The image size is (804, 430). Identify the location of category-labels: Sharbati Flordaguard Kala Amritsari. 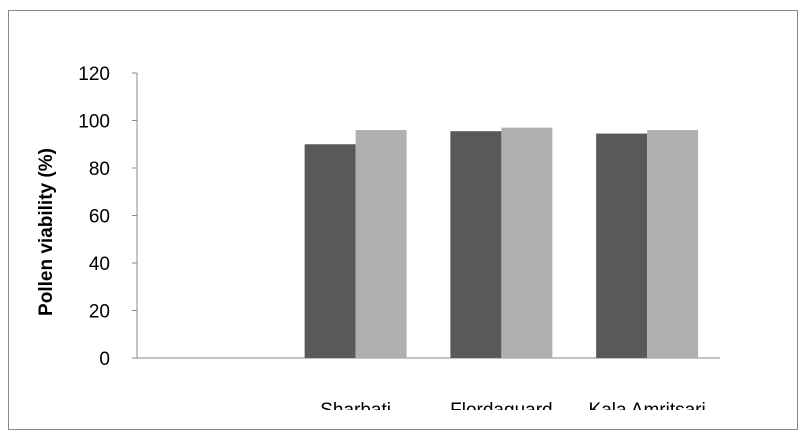
(512, 405).